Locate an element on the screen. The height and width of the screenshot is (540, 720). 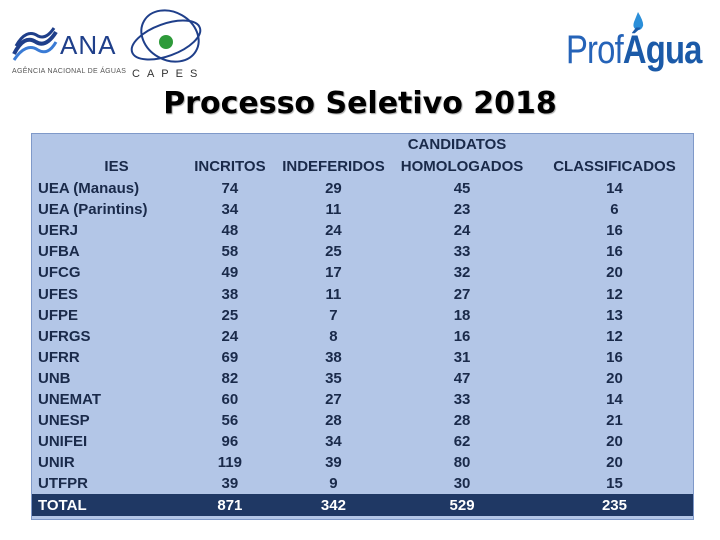
capes-logo-text: CAPES is located at coordinates (168, 74).